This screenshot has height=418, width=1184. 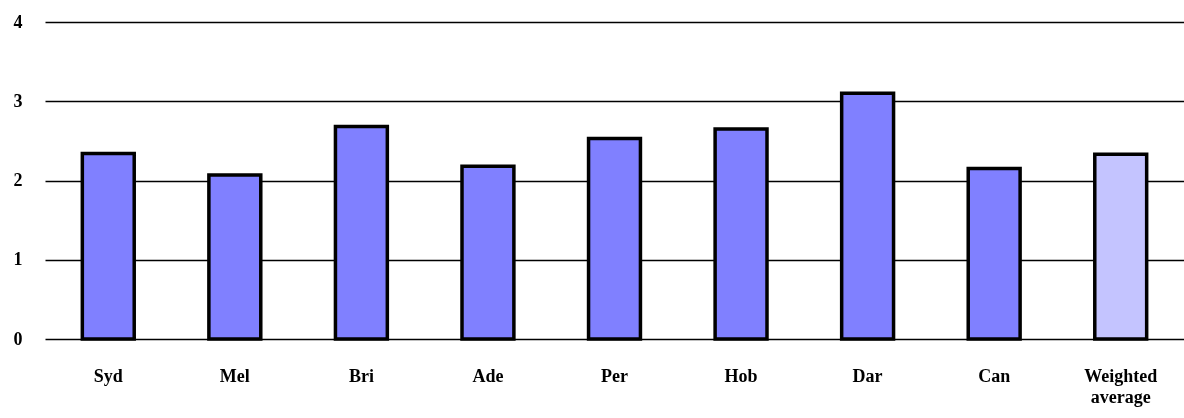 I want to click on x-tick-label: Dar, so click(x=867, y=375).